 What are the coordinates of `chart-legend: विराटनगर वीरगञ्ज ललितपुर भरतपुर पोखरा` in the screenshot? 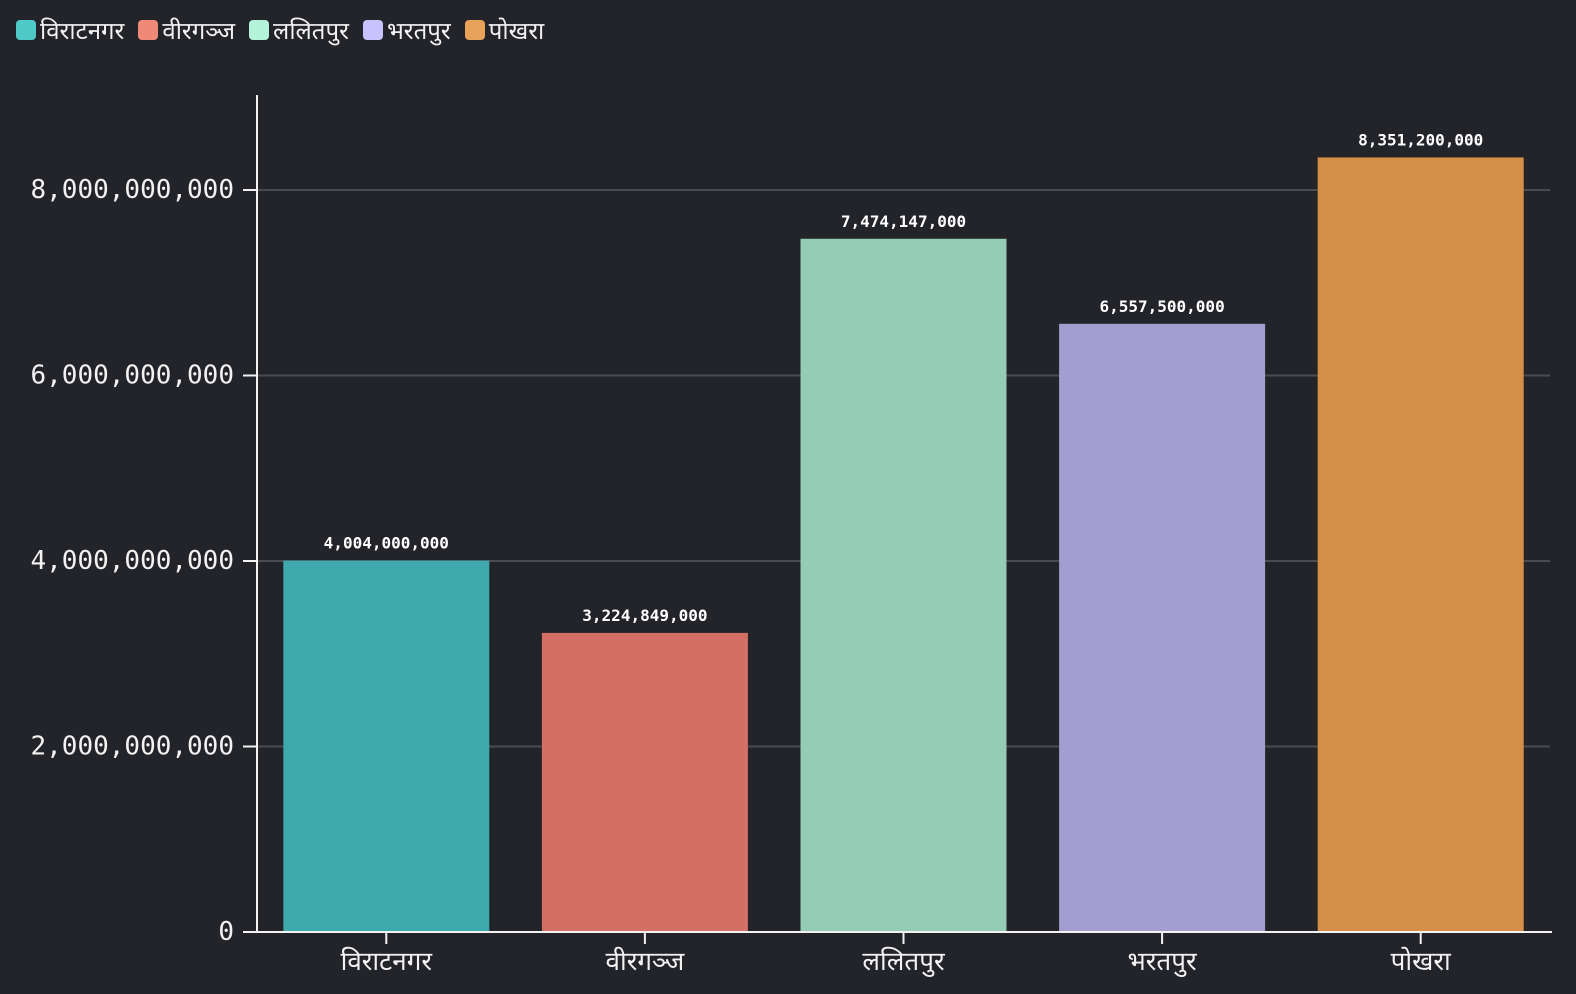 It's located at (280, 30).